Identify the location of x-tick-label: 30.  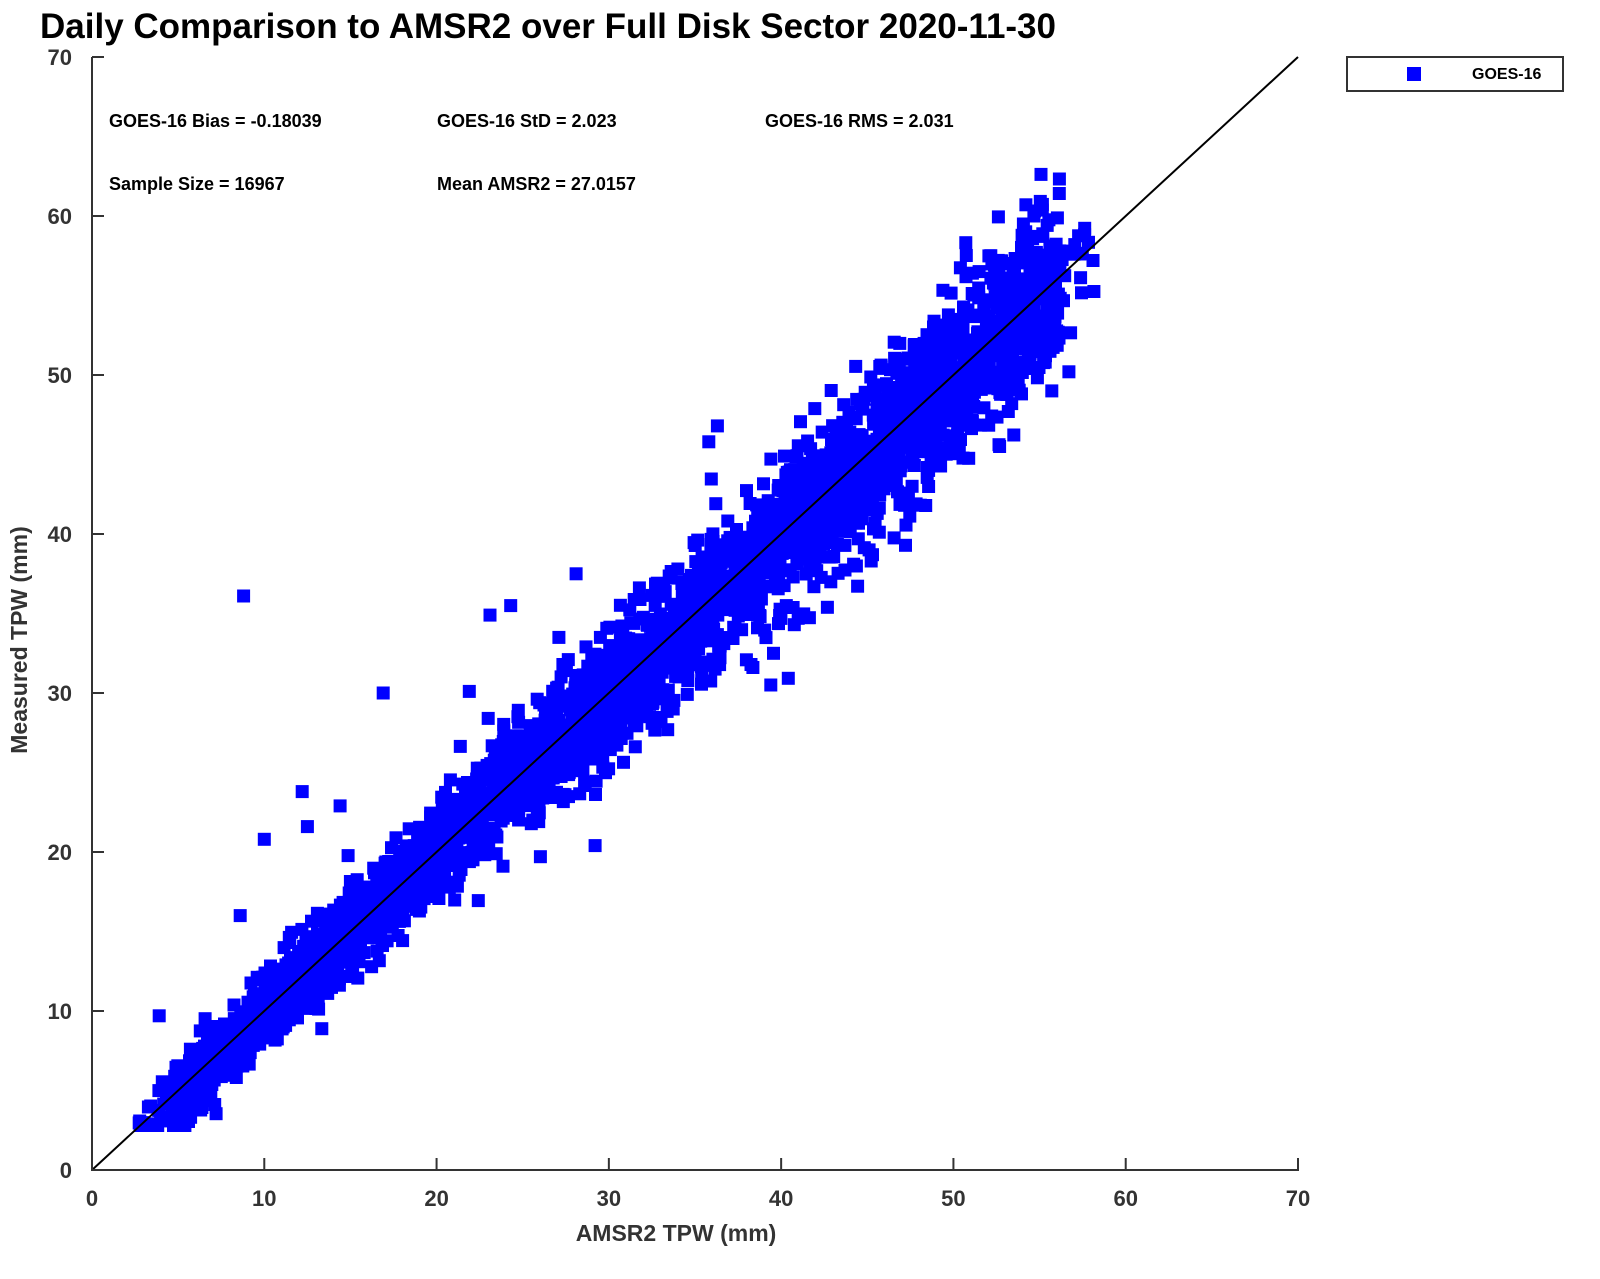
(609, 1198).